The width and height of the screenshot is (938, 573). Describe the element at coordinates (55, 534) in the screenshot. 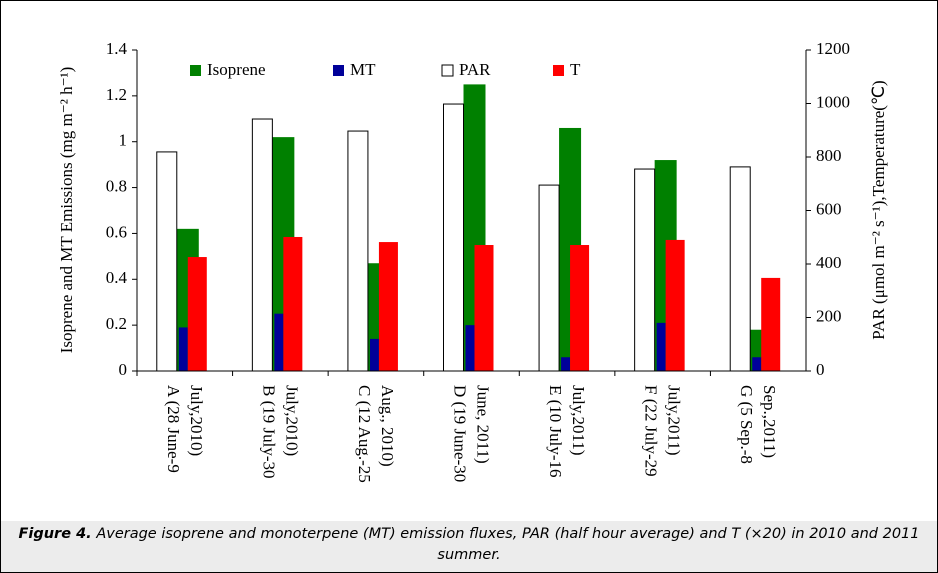

I see `caption-label: Figure 4.` at that location.